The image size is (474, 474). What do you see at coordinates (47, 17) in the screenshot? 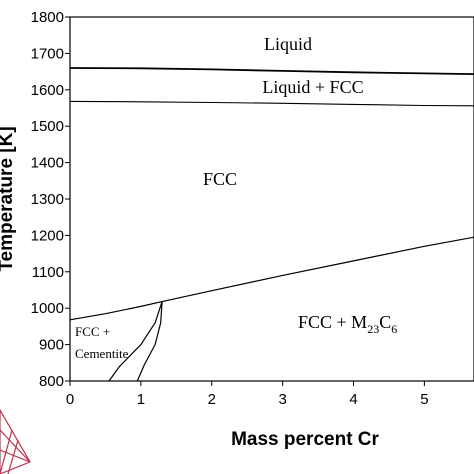
I see `y-tick-label-10: 1800` at bounding box center [47, 17].